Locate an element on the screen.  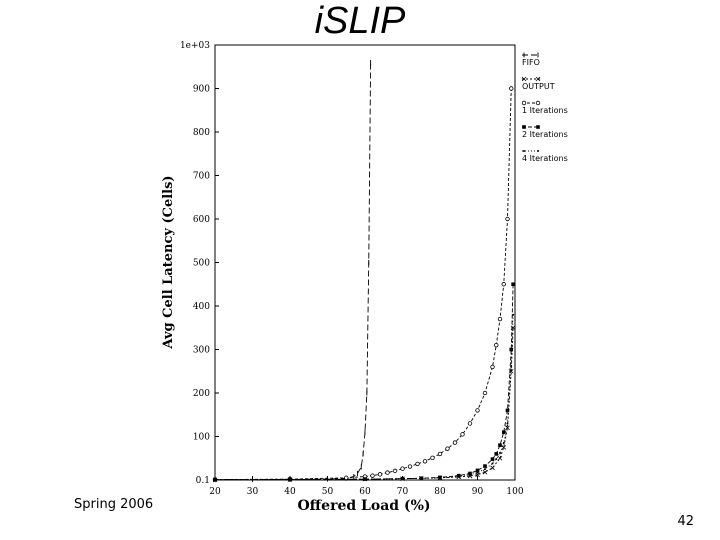
legend-label: 4 Iterations is located at coordinates (545, 158).